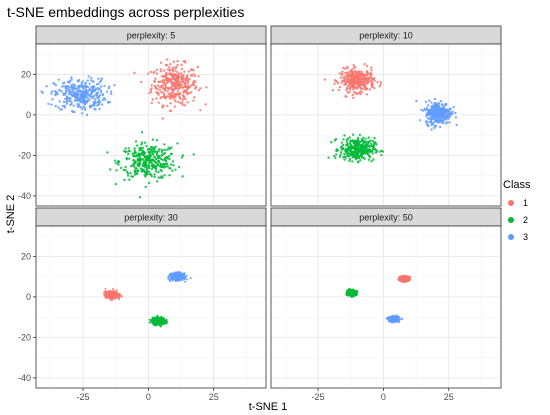  I want to click on point-layer, so click(378, 299).